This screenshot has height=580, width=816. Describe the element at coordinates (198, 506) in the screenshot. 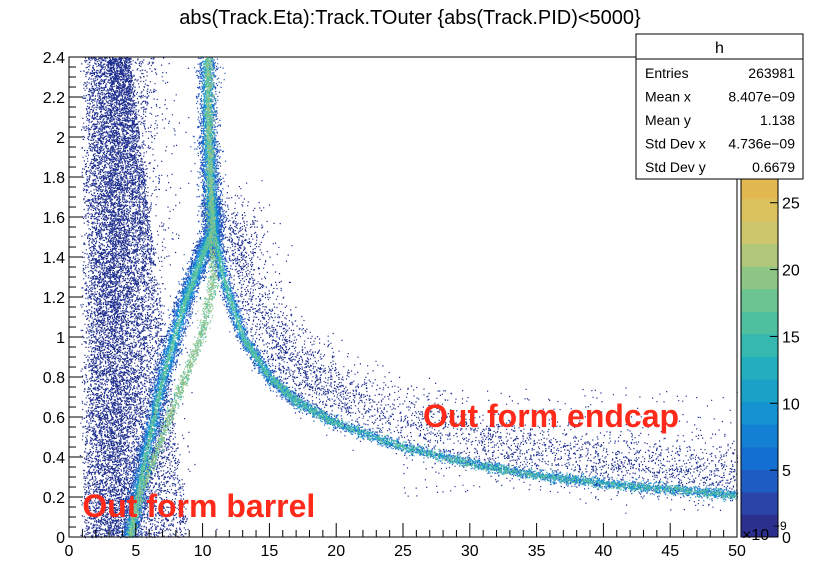

I see `annotation-label: Out form barrel` at that location.